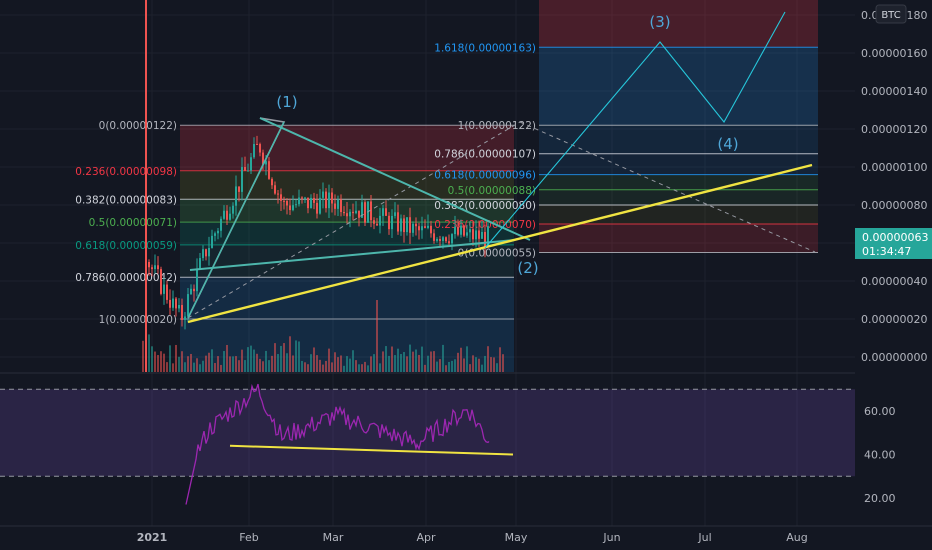 The image size is (932, 550). Describe the element at coordinates (236, 220) in the screenshot. I see `triangle-left-line` at that location.